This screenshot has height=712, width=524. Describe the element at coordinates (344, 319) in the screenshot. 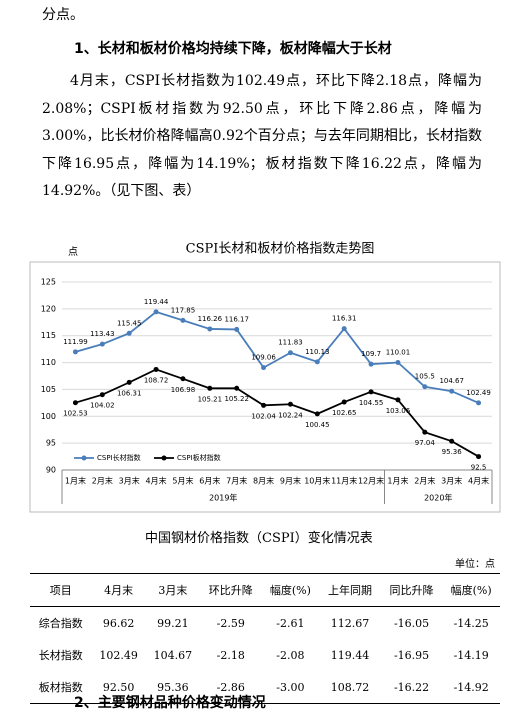

I see `data-label: 116.31` at that location.